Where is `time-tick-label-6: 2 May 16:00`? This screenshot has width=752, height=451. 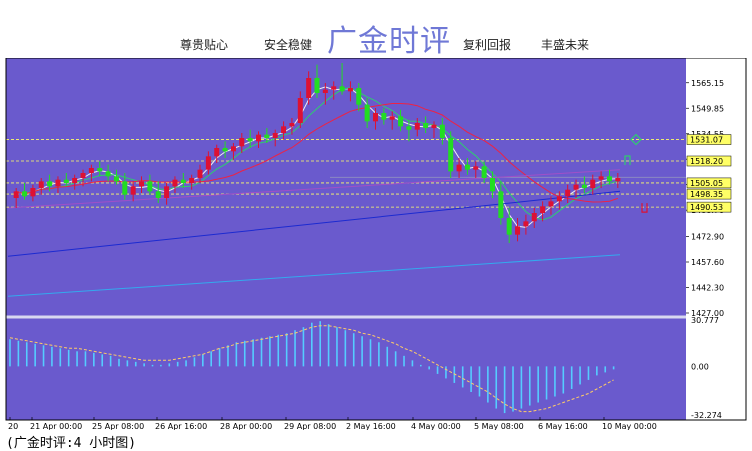 time-tick-label-6: 2 May 16:00 is located at coordinates (371, 426).